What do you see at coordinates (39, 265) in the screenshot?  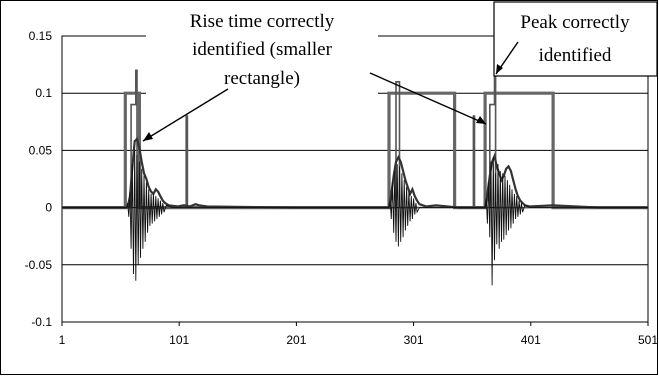 I see `y-tick-label: -0.05` at bounding box center [39, 265].